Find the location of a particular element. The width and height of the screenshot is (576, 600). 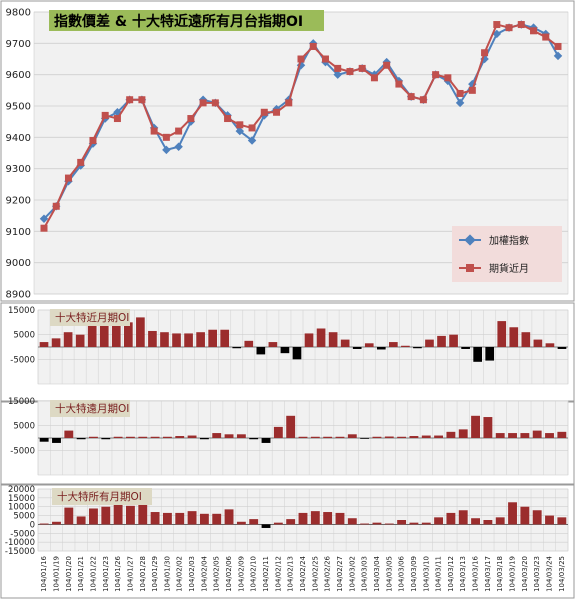

main-y-tick-label: 9300 is located at coordinates (18, 169).